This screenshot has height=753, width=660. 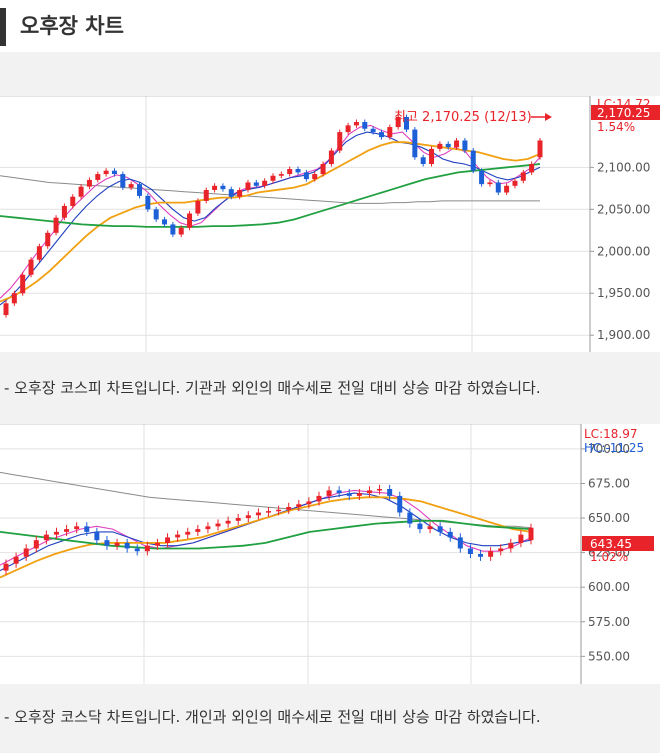 What do you see at coordinates (610, 434) in the screenshot?
I see `kosdaq-lc-label: LC:18.97` at bounding box center [610, 434].